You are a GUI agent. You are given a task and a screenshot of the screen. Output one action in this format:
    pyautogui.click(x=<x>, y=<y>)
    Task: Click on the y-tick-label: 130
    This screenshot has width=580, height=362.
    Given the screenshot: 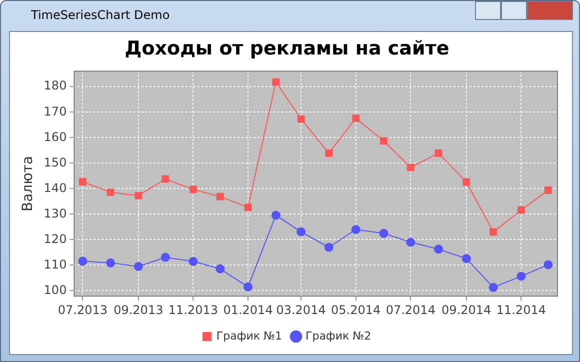 What is the action you would take?
    pyautogui.click(x=55, y=213)
    